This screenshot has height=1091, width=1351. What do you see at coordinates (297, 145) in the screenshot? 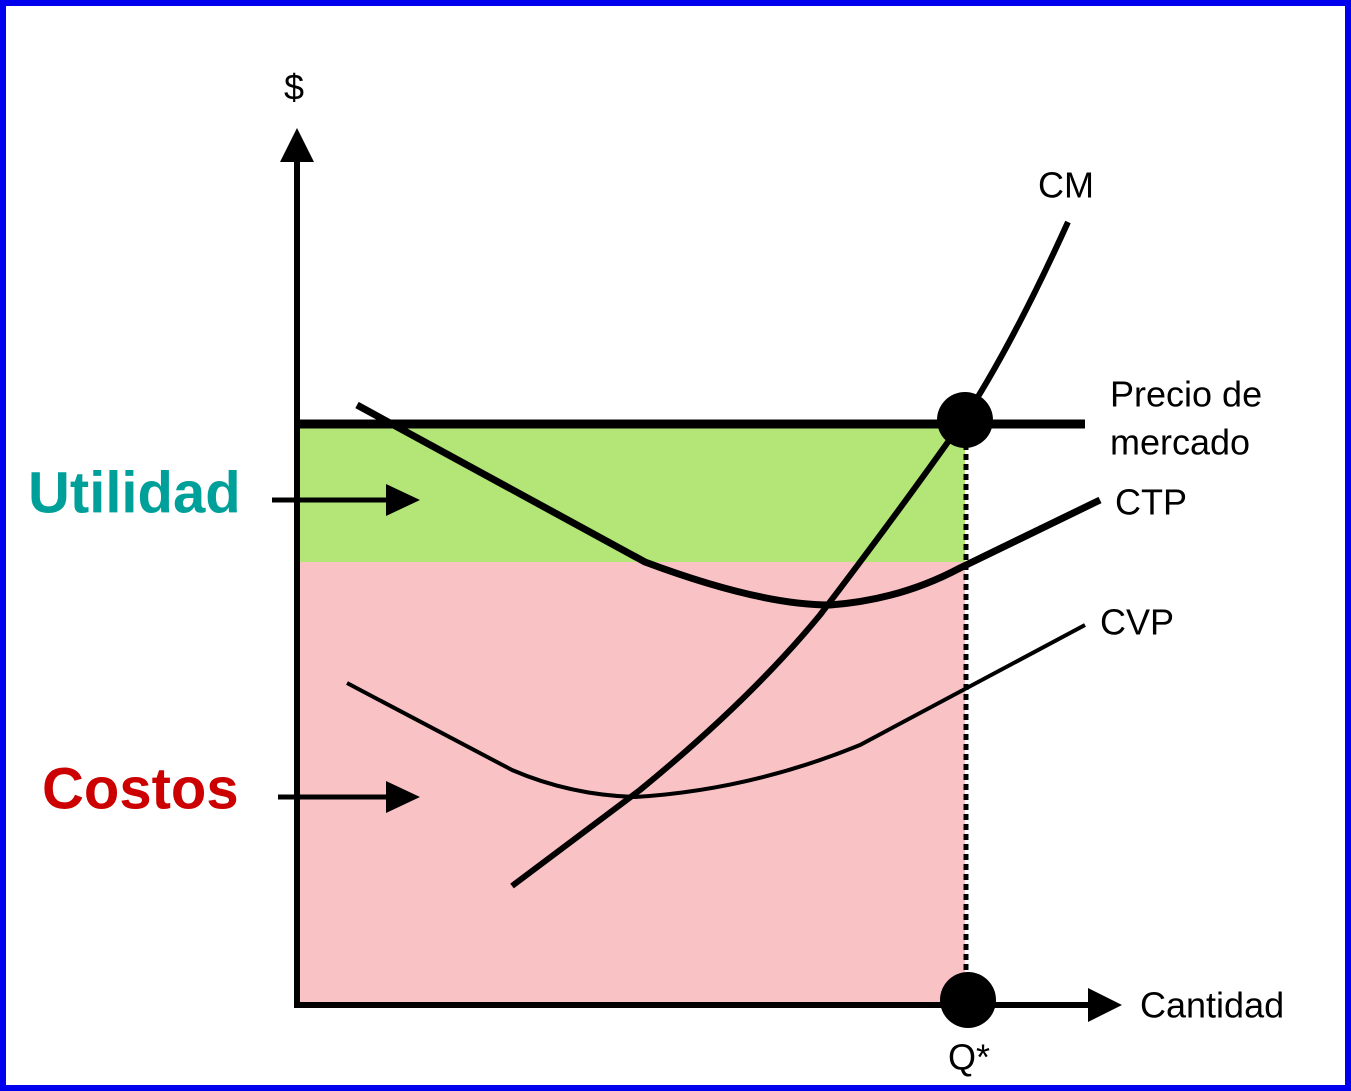
I see `y-arrow` at bounding box center [297, 145].